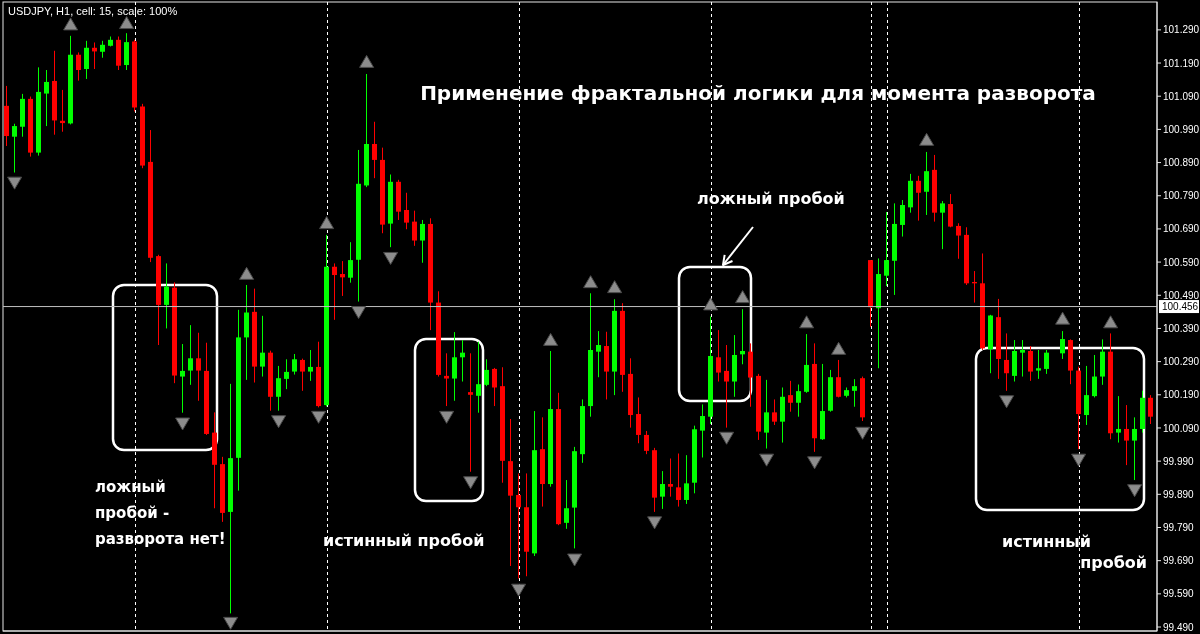  Describe the element at coordinates (1179, 561) in the screenshot. I see `y-tick-label: 99.690` at that location.